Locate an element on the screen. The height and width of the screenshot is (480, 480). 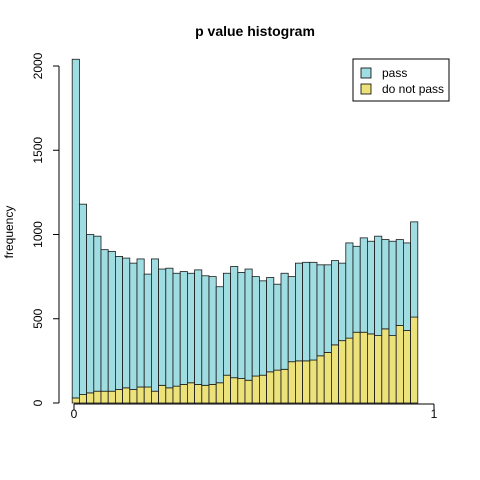
y-tick-label: 1000 is located at coordinates (38, 234).